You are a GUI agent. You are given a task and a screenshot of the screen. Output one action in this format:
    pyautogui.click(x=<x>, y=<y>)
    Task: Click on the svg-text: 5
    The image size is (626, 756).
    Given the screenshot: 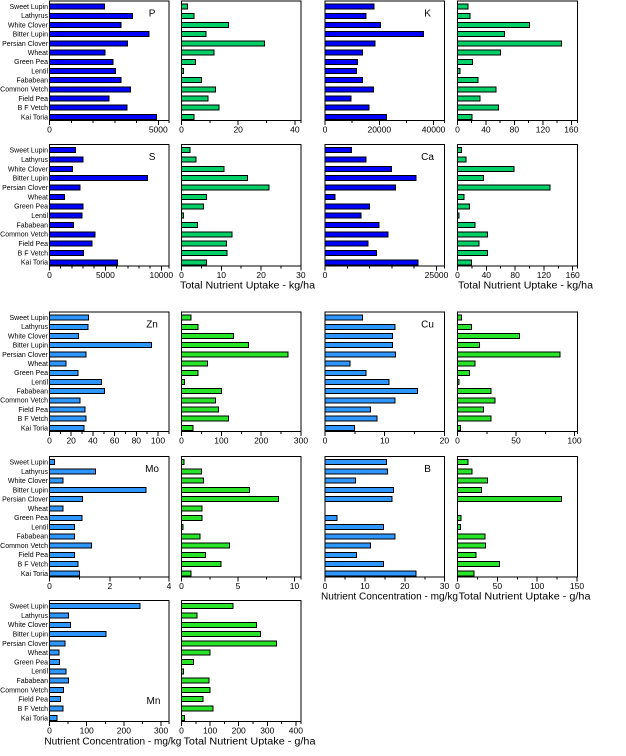 What is the action you would take?
    pyautogui.click(x=238, y=586)
    